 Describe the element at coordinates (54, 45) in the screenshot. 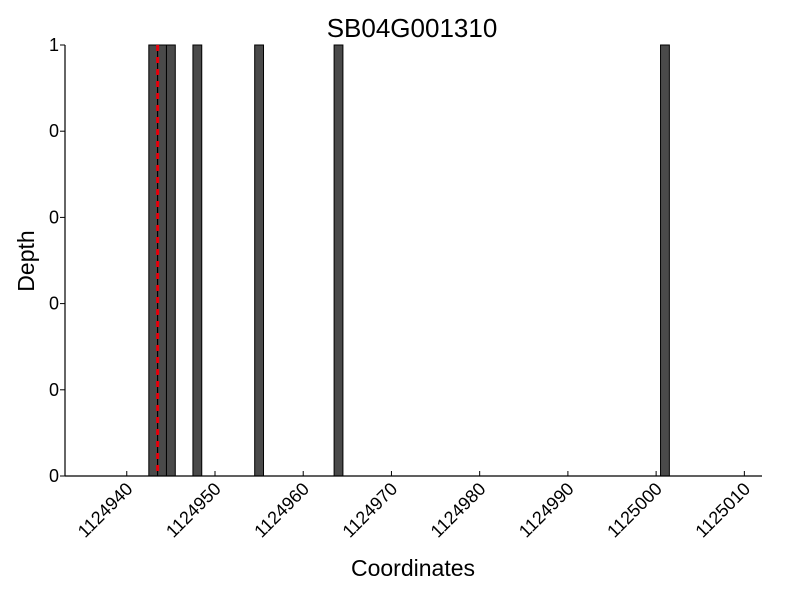

I see `y-tick-label: 1` at that location.